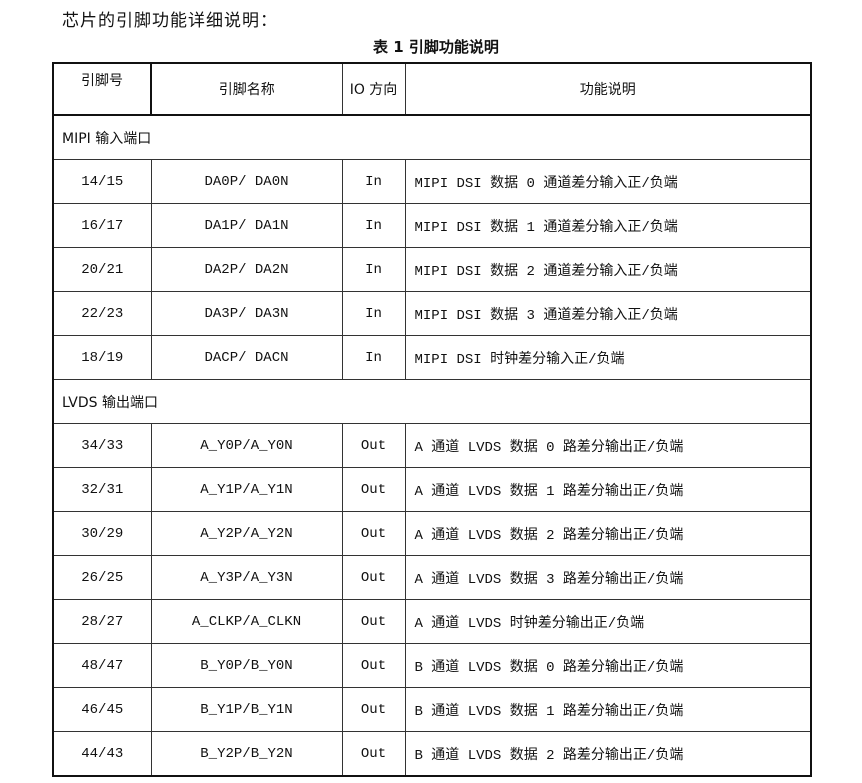 This screenshot has width=862, height=783. Describe the element at coordinates (608, 665) in the screenshot. I see `function-cell: B 通道 LVDS 数据 0 路差分输出正/负端` at that location.